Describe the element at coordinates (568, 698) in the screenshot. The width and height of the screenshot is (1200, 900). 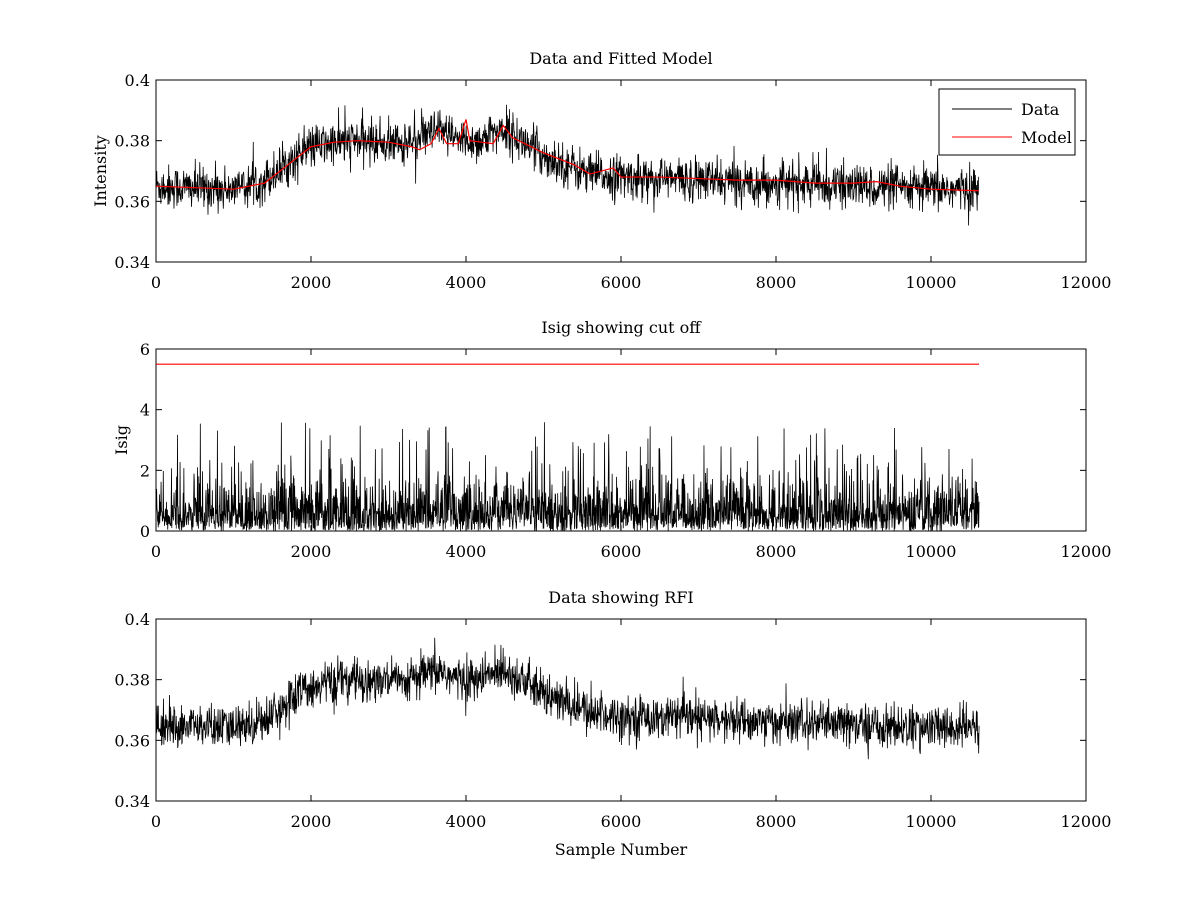
I see `series-0-line` at that location.